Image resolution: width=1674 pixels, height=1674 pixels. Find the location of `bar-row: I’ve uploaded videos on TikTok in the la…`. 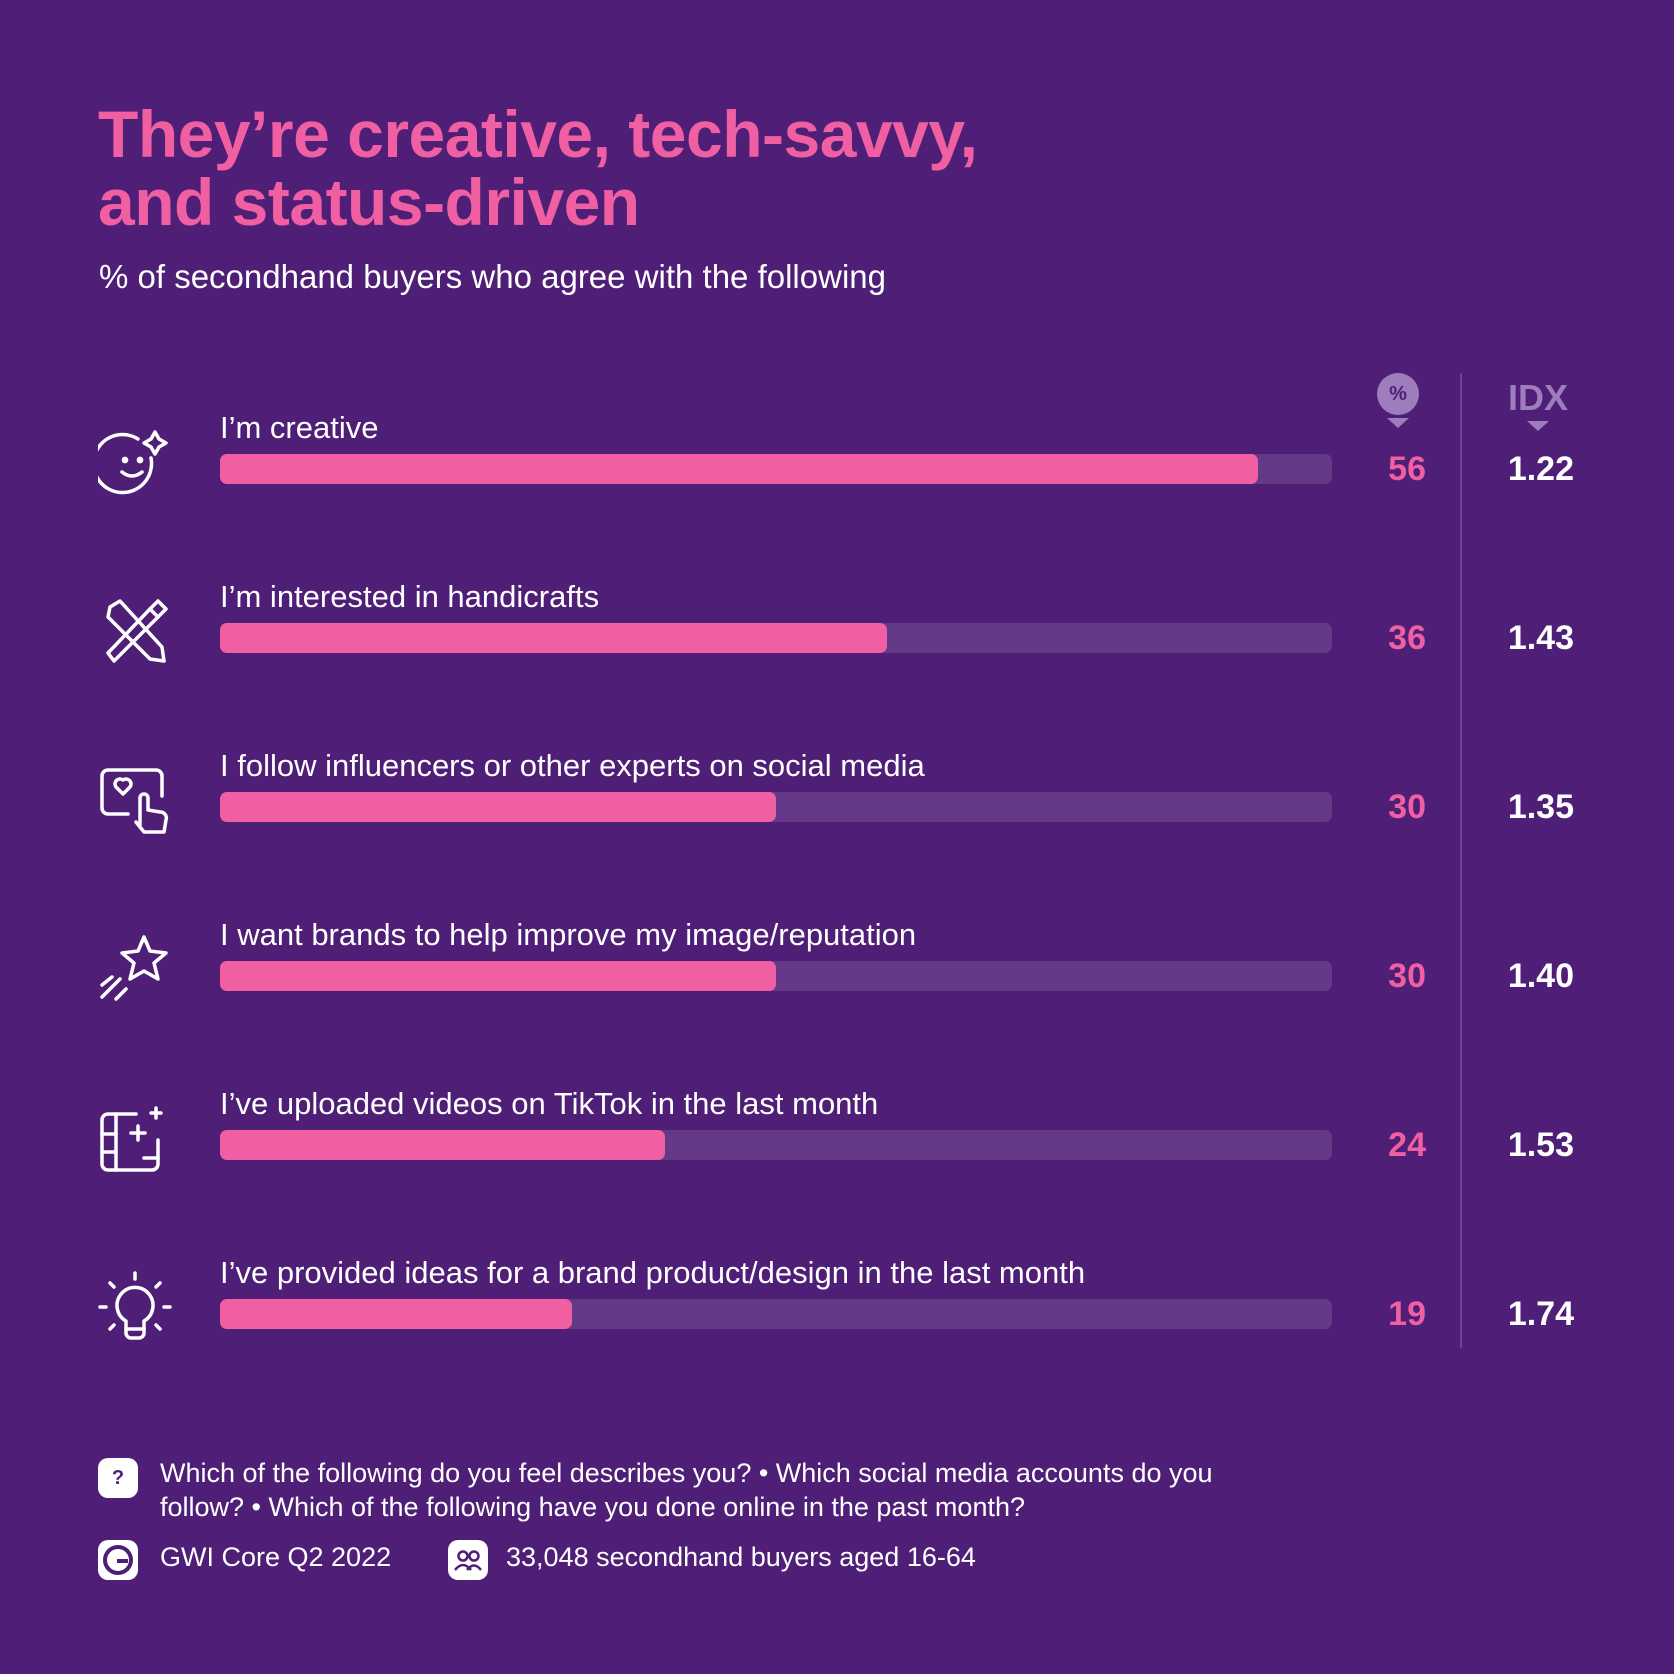

bar-row: I’ve uploaded videos on TikTok in the la… is located at coordinates (837, 1146).